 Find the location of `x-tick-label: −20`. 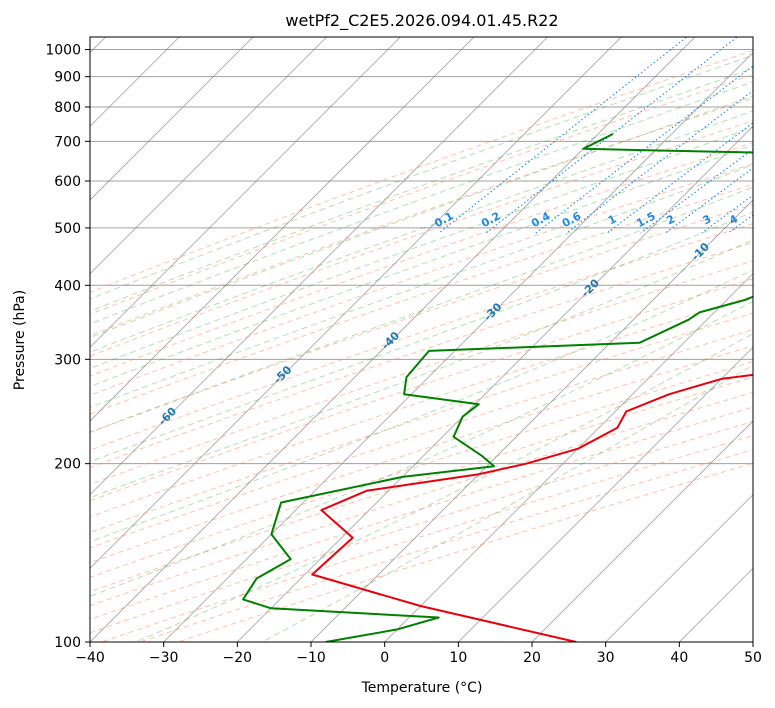

x-tick-label: −20 is located at coordinates (238, 658).